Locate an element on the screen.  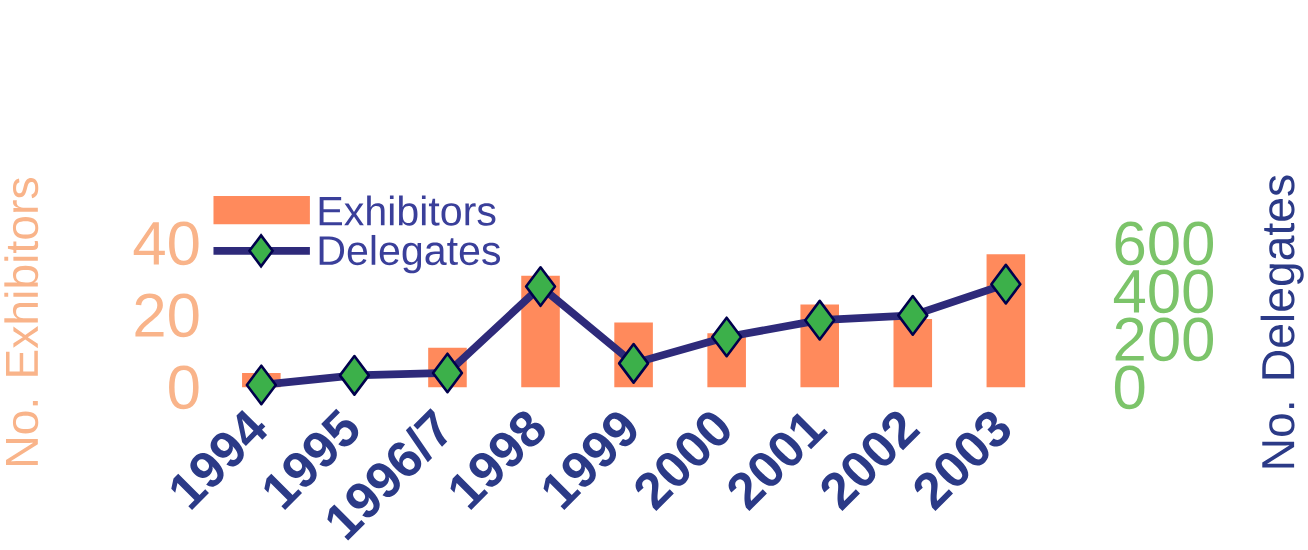
y2-axis-title: No. Delegates is located at coordinates (1282, 321).